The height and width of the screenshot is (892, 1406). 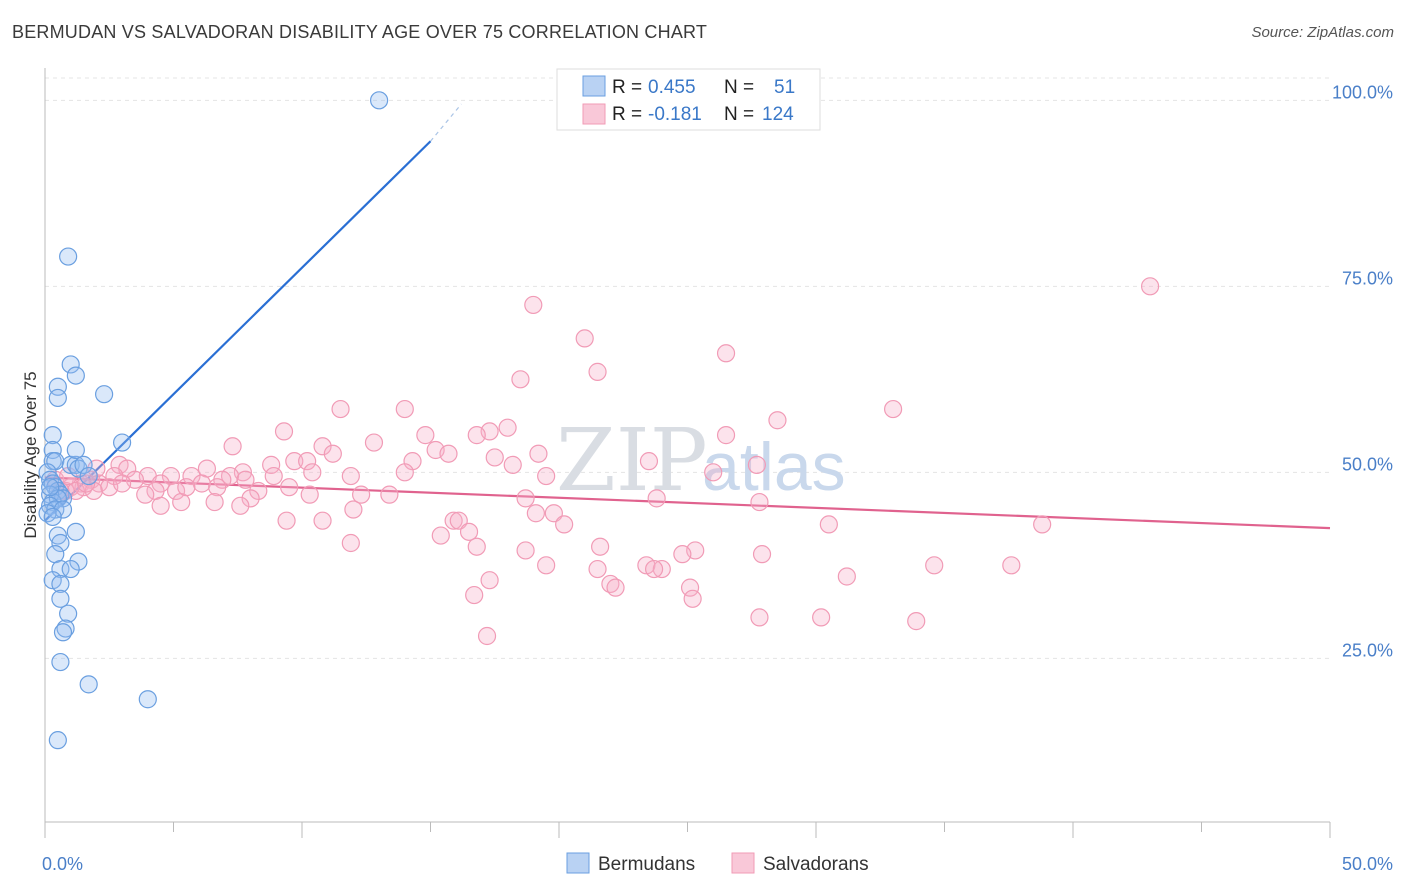 What do you see at coordinates (578, 863) in the screenshot?
I see `bottom-legend-swatch-blue` at bounding box center [578, 863].